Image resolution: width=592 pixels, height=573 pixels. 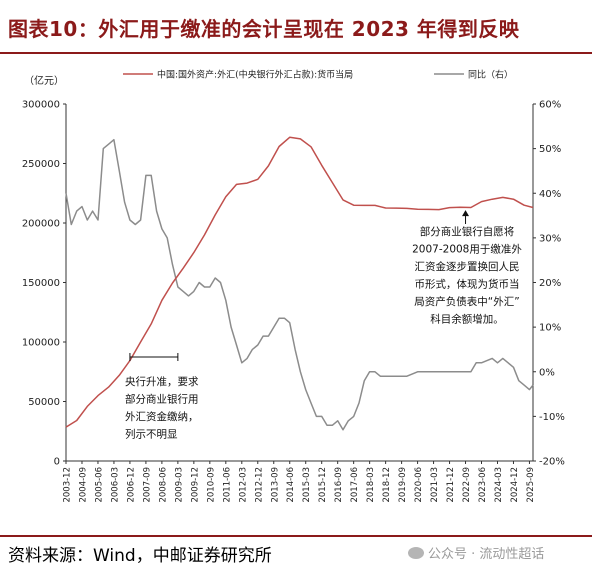 What do you see at coordinates (264, 29) in the screenshot?
I see `chart-title: 图表10：外汇用于缴准的会计呈现在 2023 年得到反映` at bounding box center [264, 29].